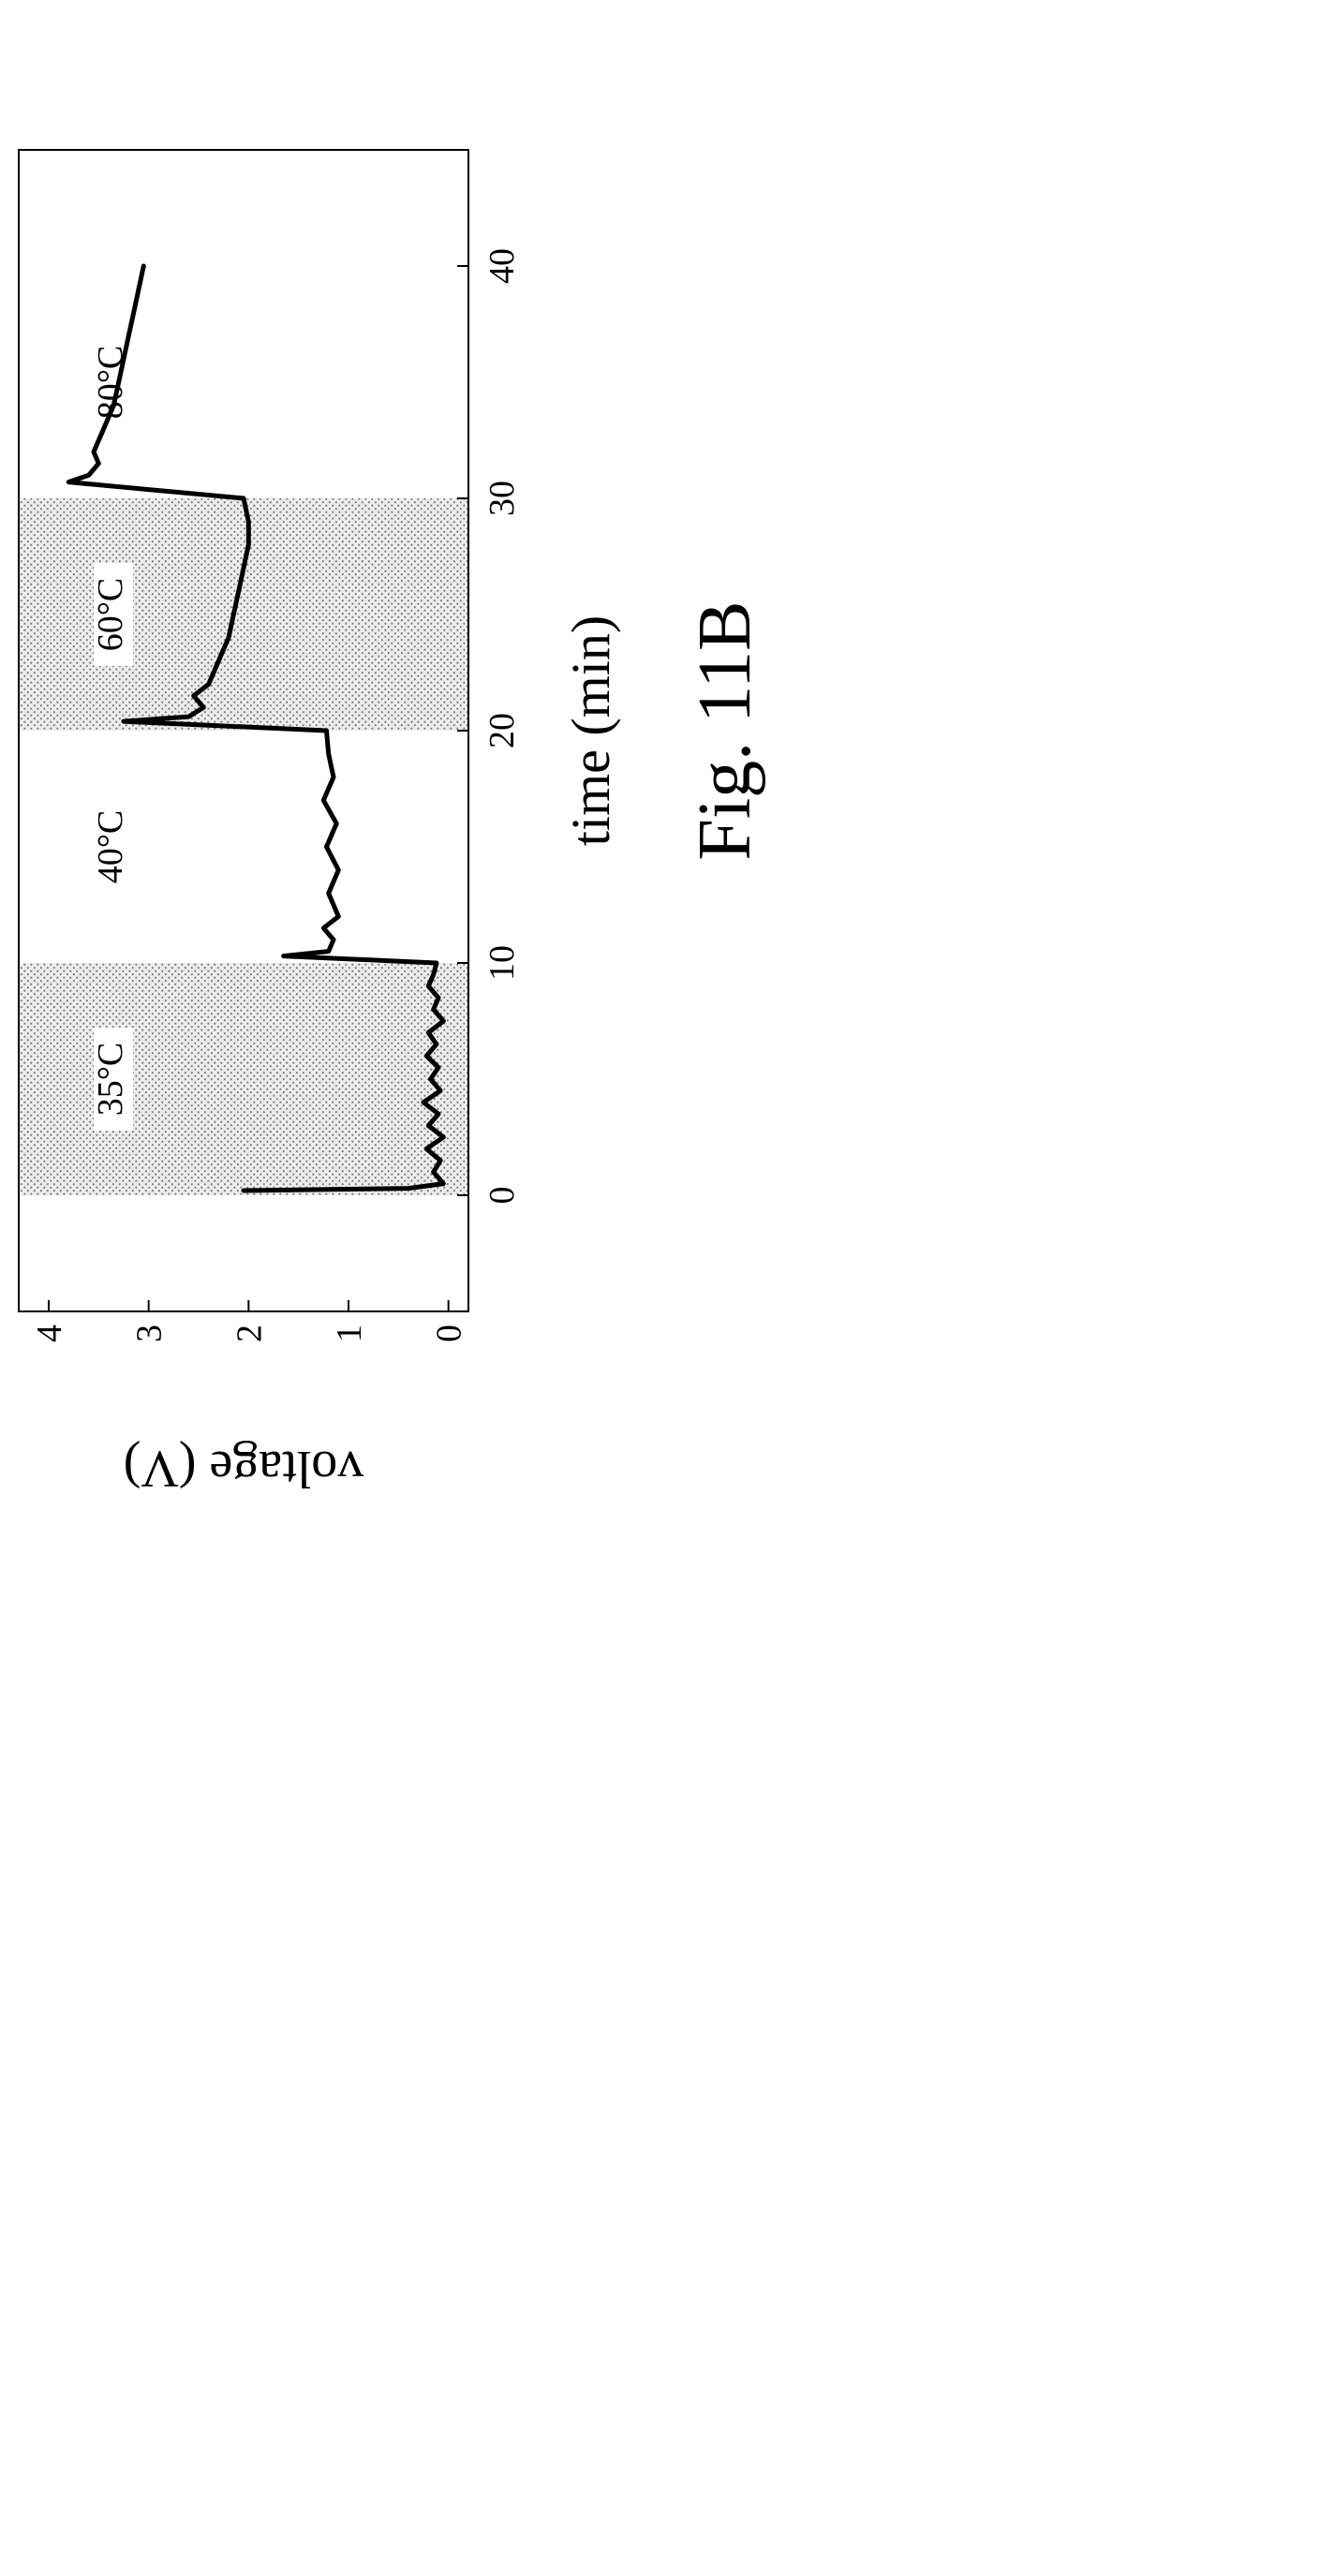  What do you see at coordinates (590, 730) in the screenshot?
I see `x-axis-title: time (min)` at bounding box center [590, 730].